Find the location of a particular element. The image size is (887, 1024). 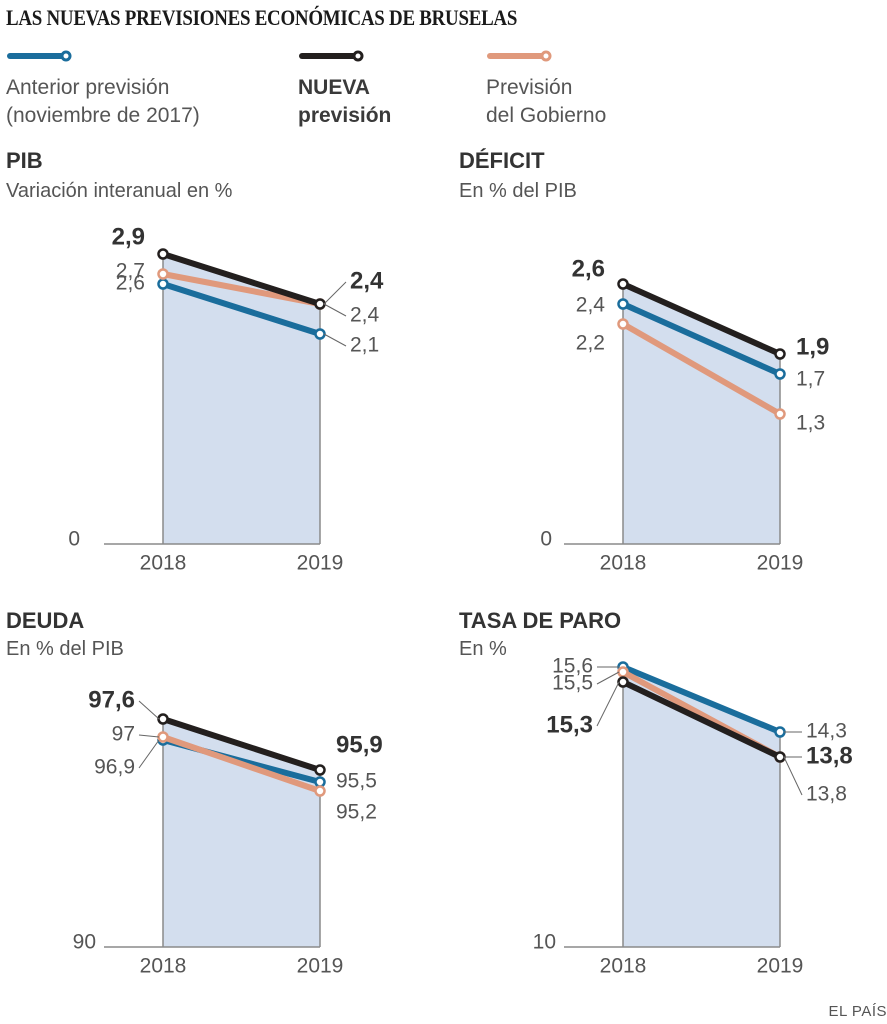

panel-subtitle-pib: Variación interanual en % is located at coordinates (119, 191).